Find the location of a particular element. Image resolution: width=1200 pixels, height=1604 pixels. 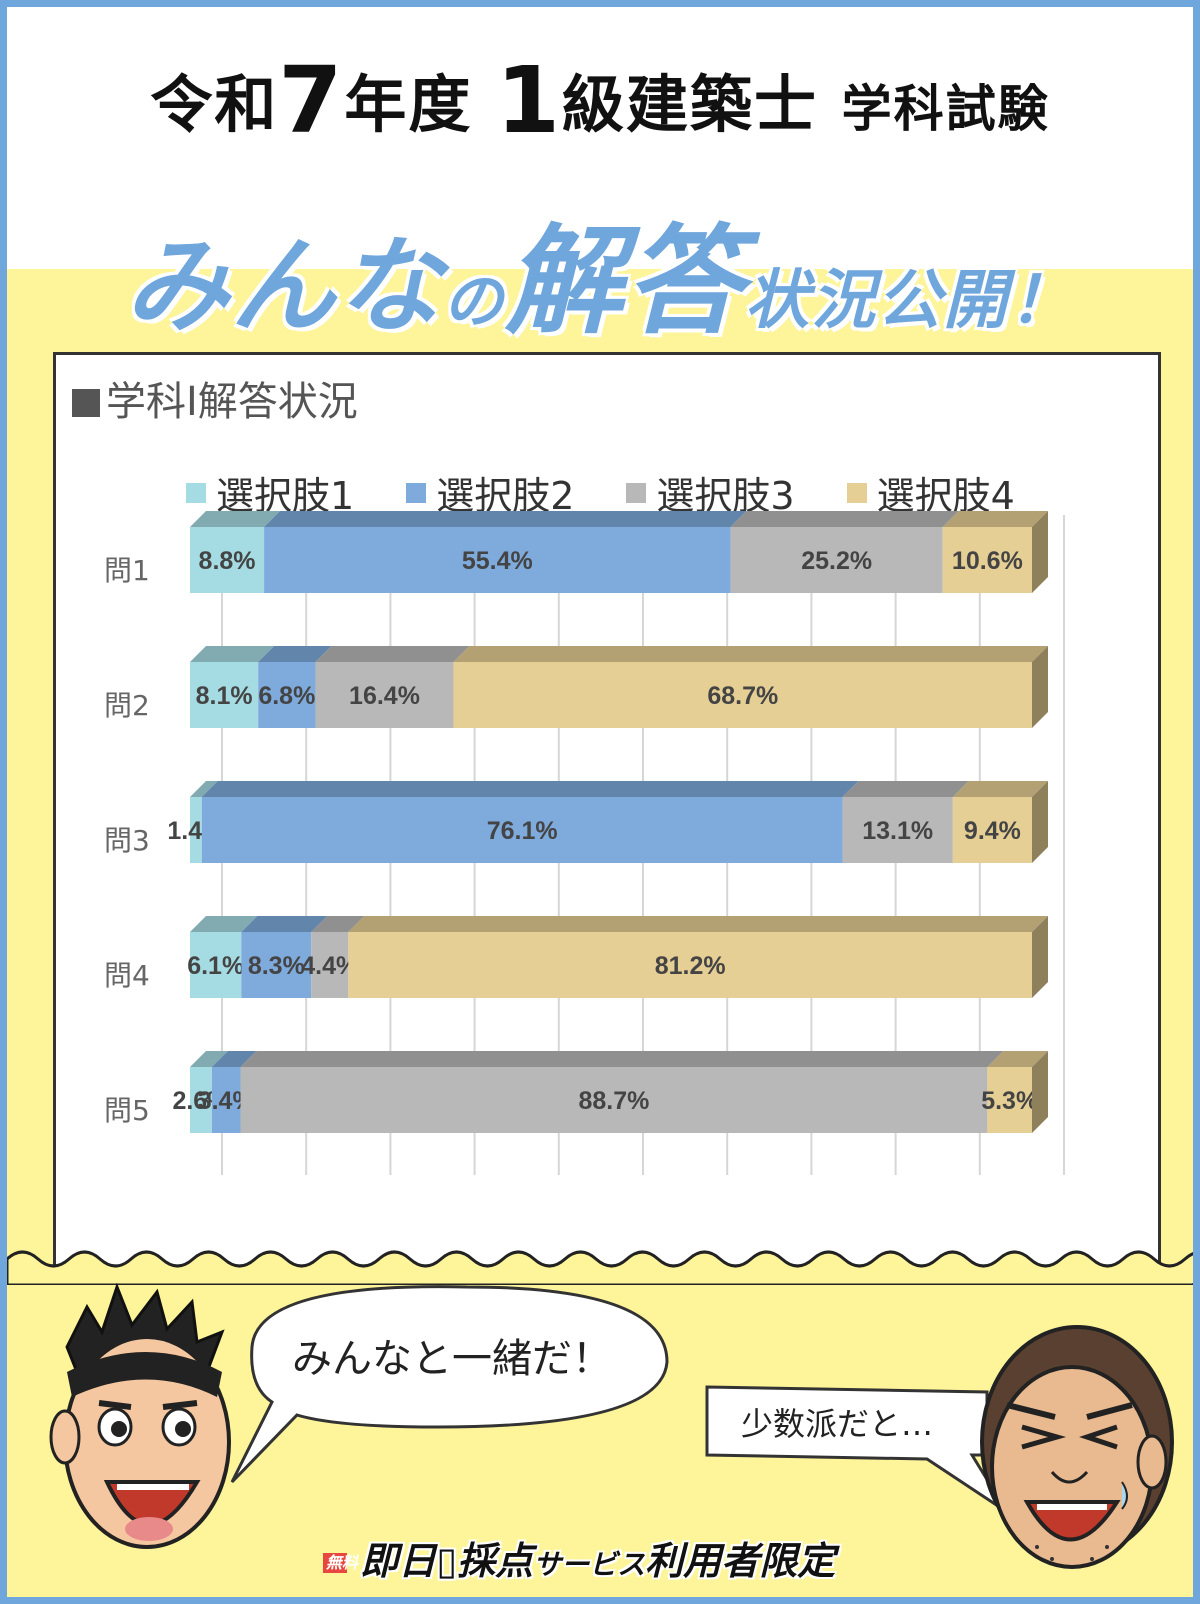

title-nendo: 年度 is located at coordinates (408, 104).